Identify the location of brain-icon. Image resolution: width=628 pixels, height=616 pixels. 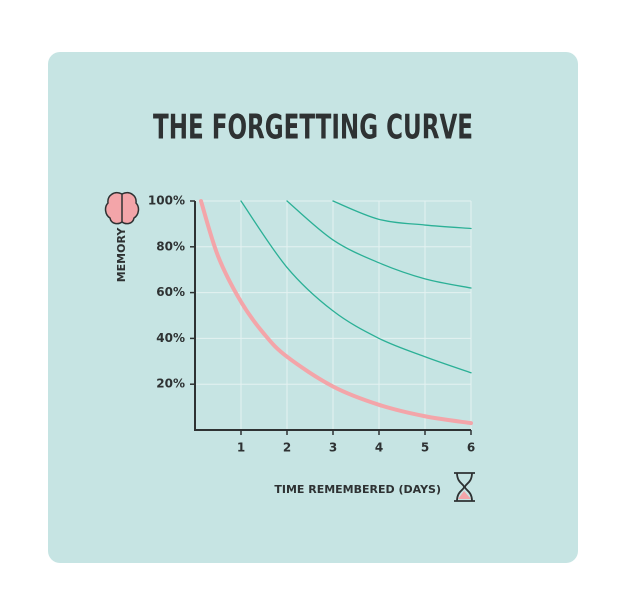
(122, 208).